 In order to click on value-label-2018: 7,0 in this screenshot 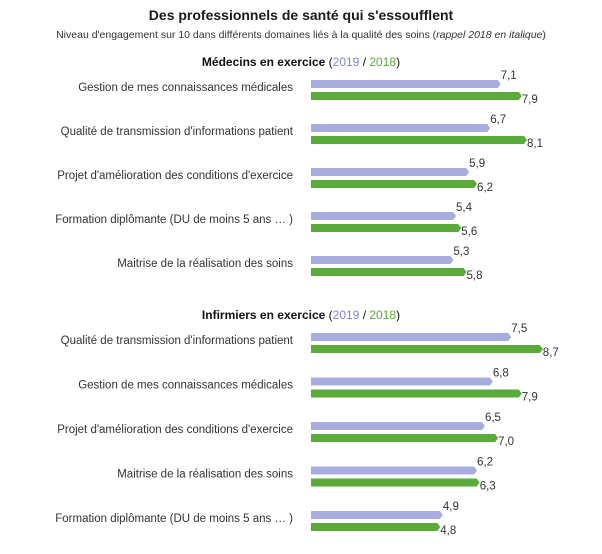, I will do `click(506, 442)`.